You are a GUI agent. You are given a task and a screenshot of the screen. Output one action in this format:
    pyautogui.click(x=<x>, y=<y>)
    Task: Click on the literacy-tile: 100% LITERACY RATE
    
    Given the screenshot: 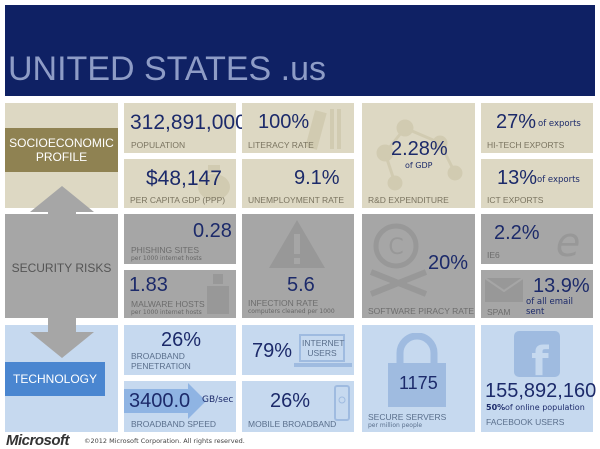 What is the action you would take?
    pyautogui.click(x=298, y=128)
    